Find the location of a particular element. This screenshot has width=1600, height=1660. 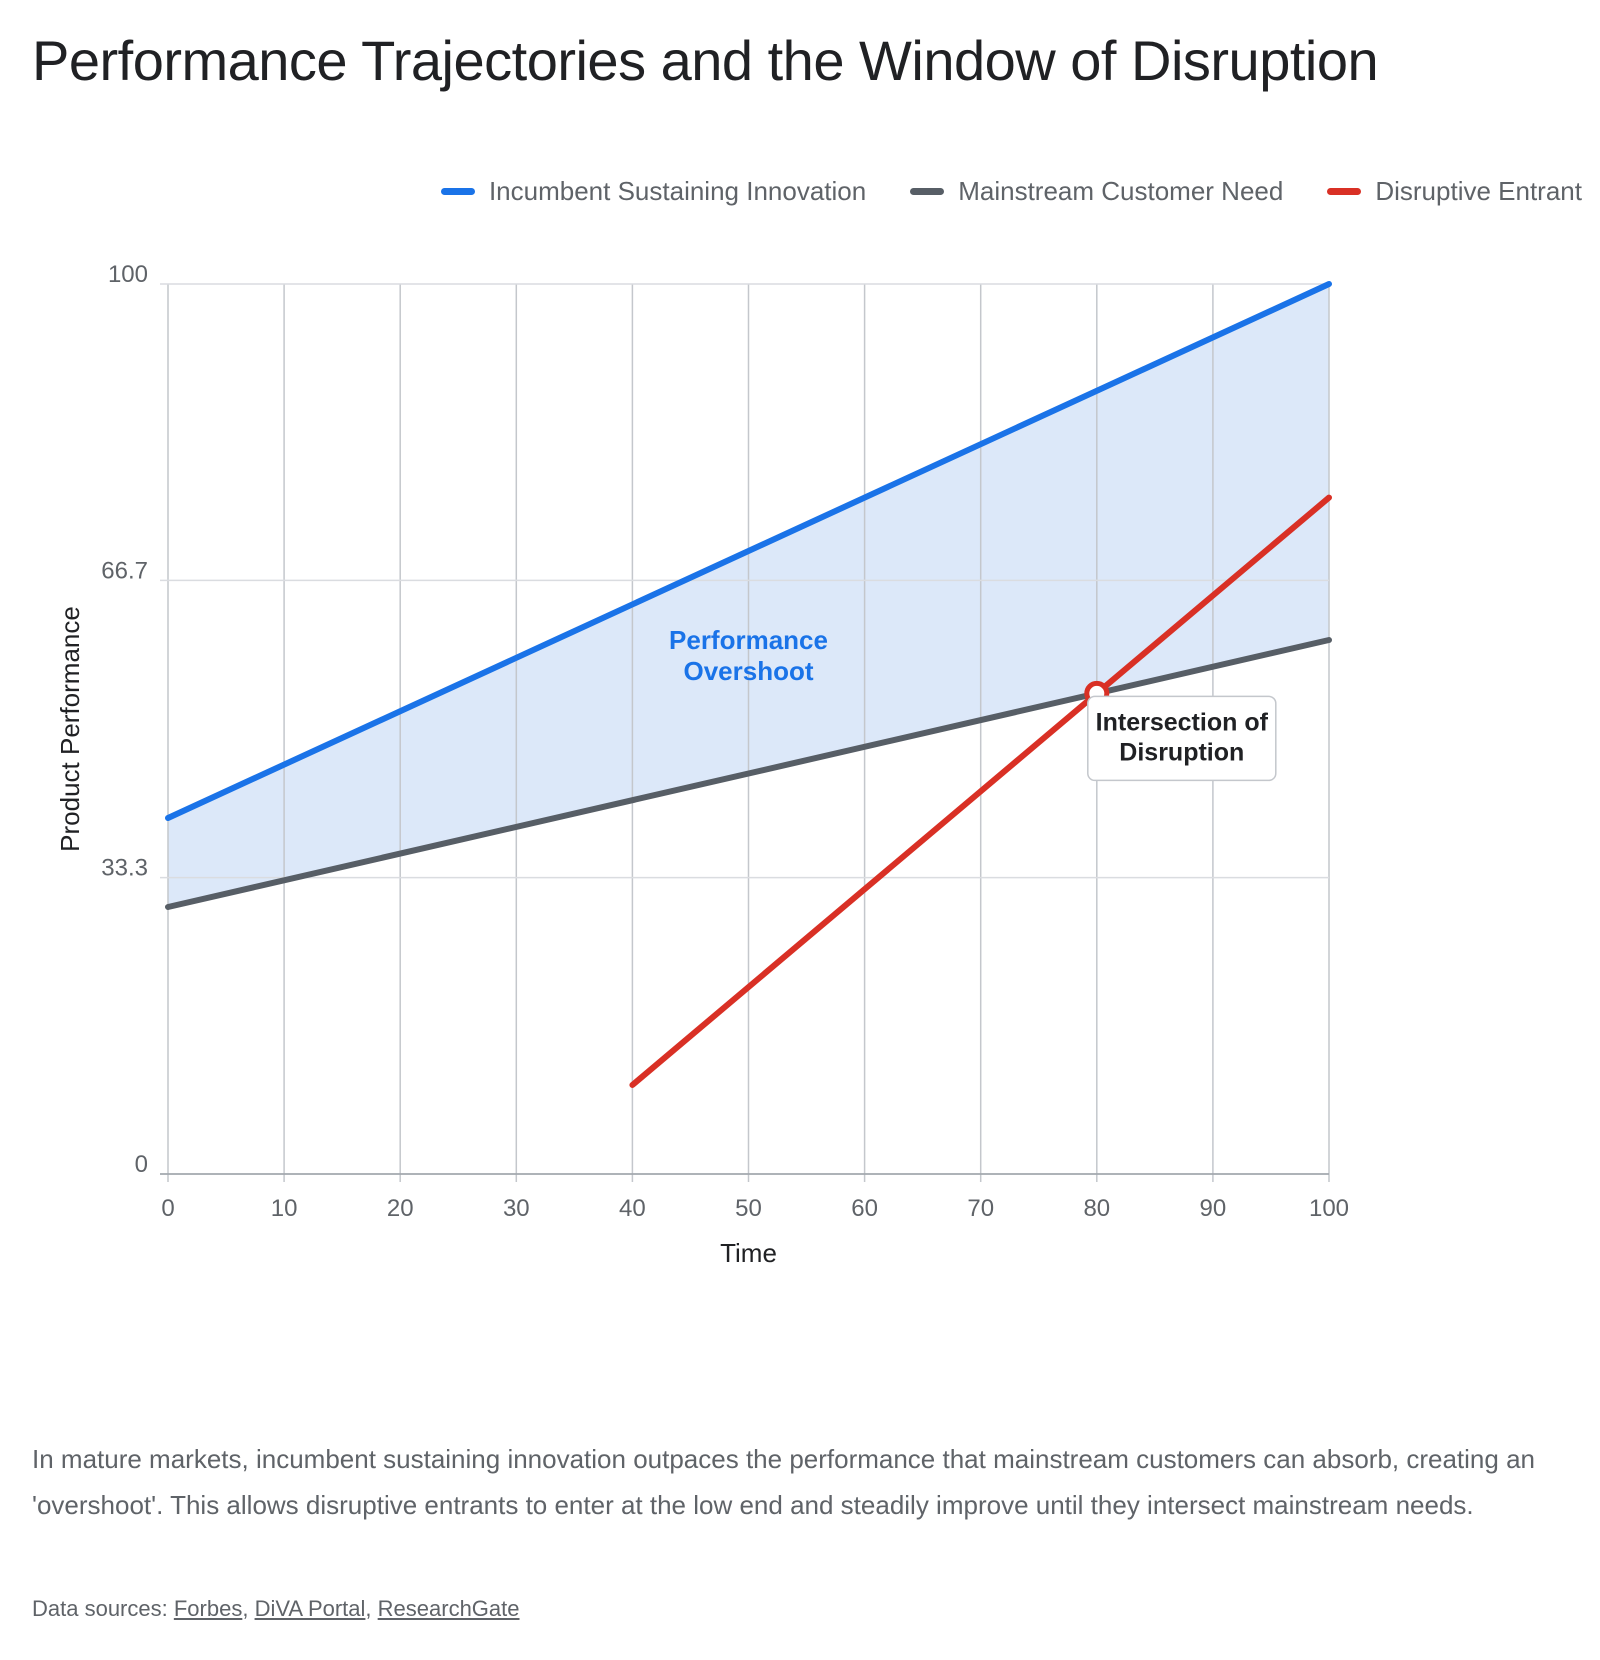

x-tick-label: 80 is located at coordinates (1096, 1208).